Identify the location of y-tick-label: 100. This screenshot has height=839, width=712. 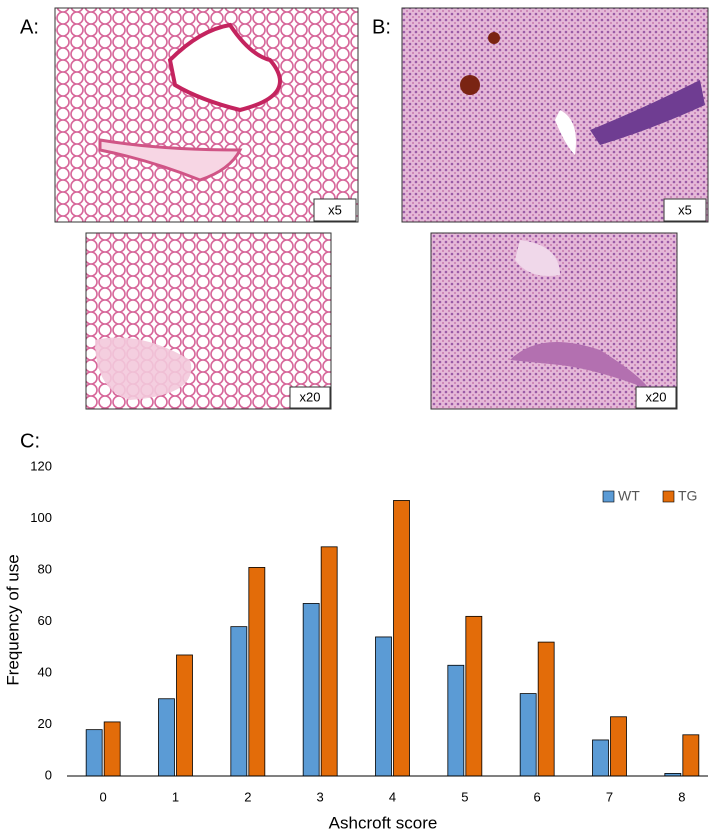
(41, 517).